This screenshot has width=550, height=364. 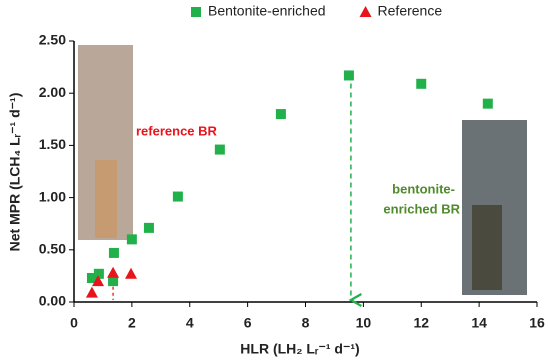 What do you see at coordinates (364, 323) in the screenshot?
I see `x-tick-label: 10` at bounding box center [364, 323].